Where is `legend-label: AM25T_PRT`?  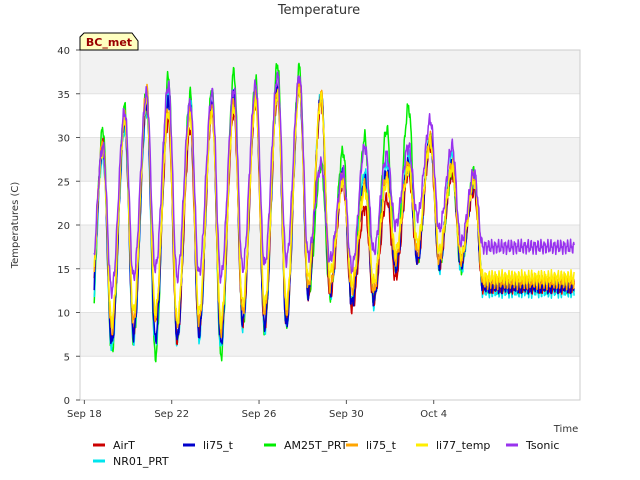
legend-label: AM25T_PRT is located at coordinates (316, 445).